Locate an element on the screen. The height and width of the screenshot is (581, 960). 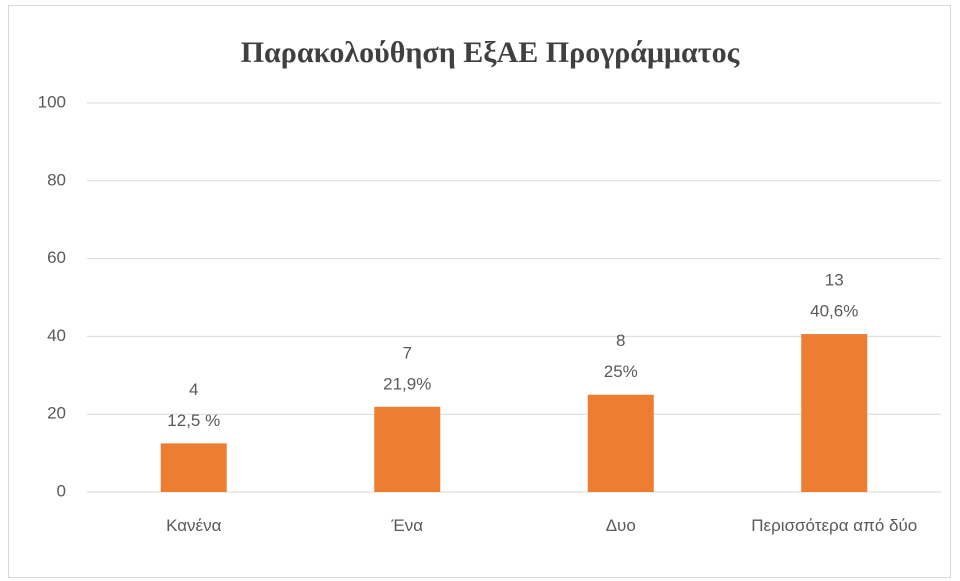
y-tick-label: 100 is located at coordinates (52, 101).